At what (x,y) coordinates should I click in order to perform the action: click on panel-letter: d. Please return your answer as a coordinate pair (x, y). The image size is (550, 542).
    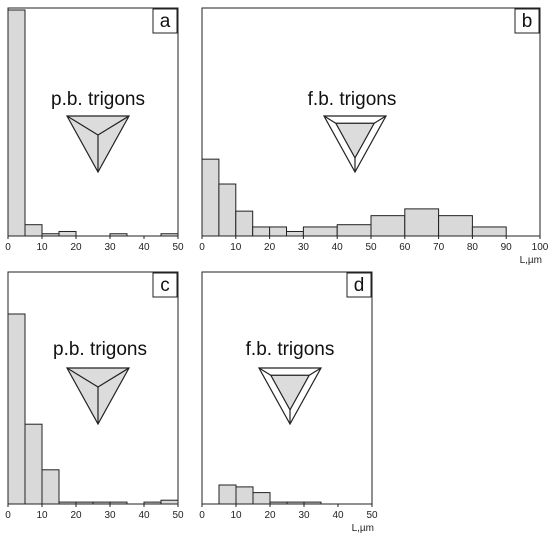
    Looking at the image, I should click on (359, 285).